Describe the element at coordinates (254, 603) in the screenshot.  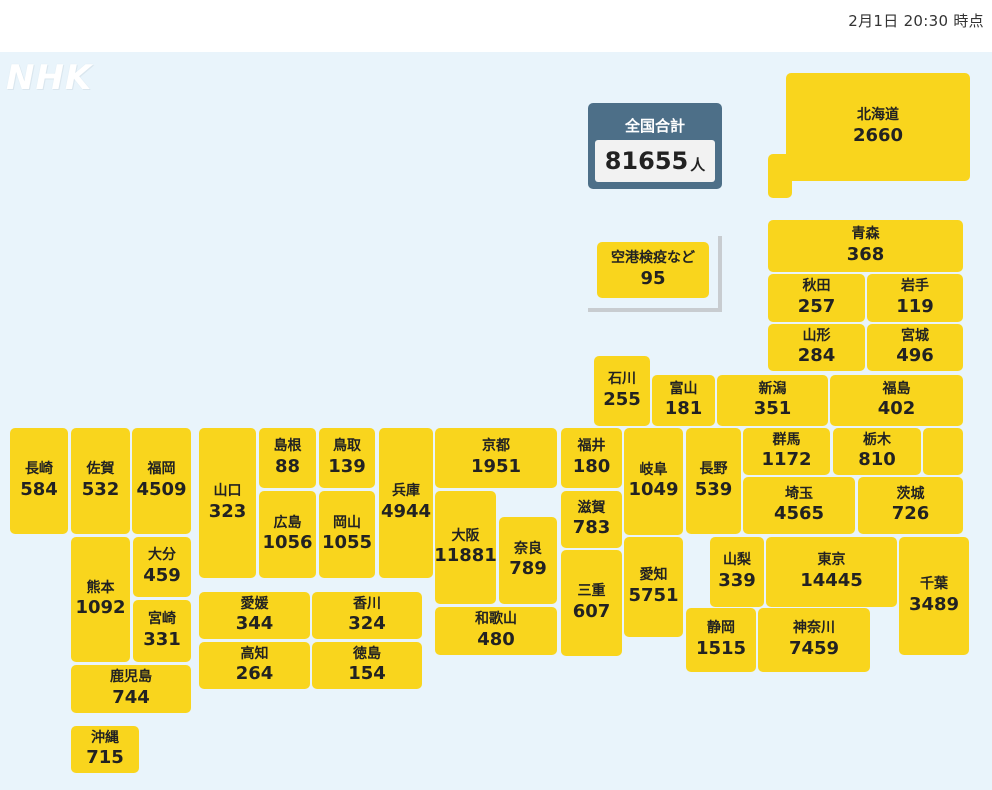
I see `prefecture-name: 愛媛` at that location.